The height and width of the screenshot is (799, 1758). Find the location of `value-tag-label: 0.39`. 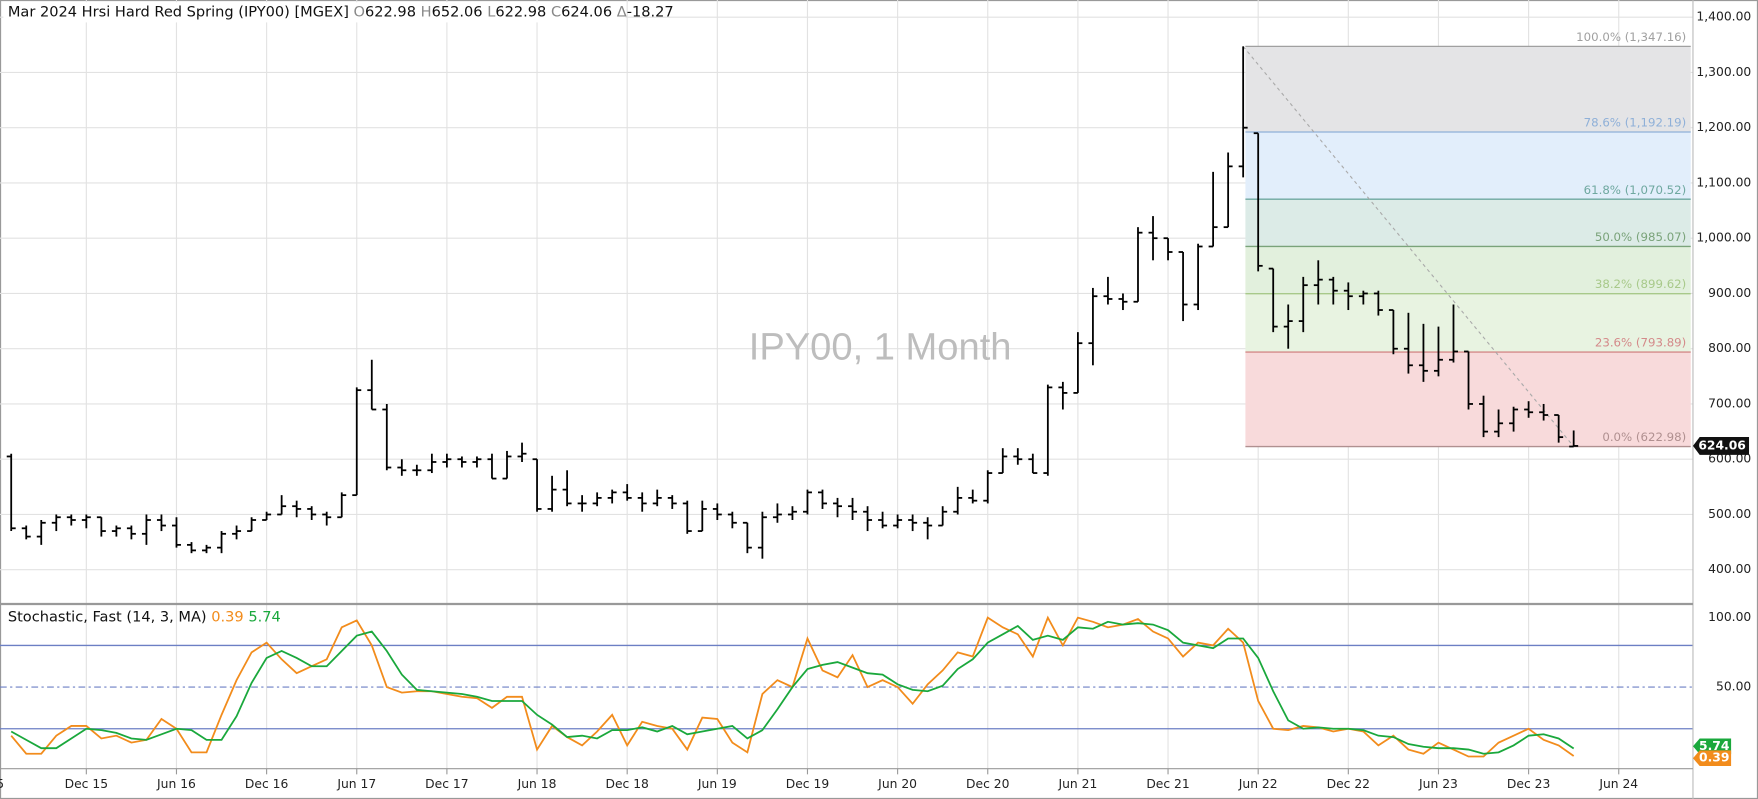

value-tag-label: 0.39 is located at coordinates (1714, 758).